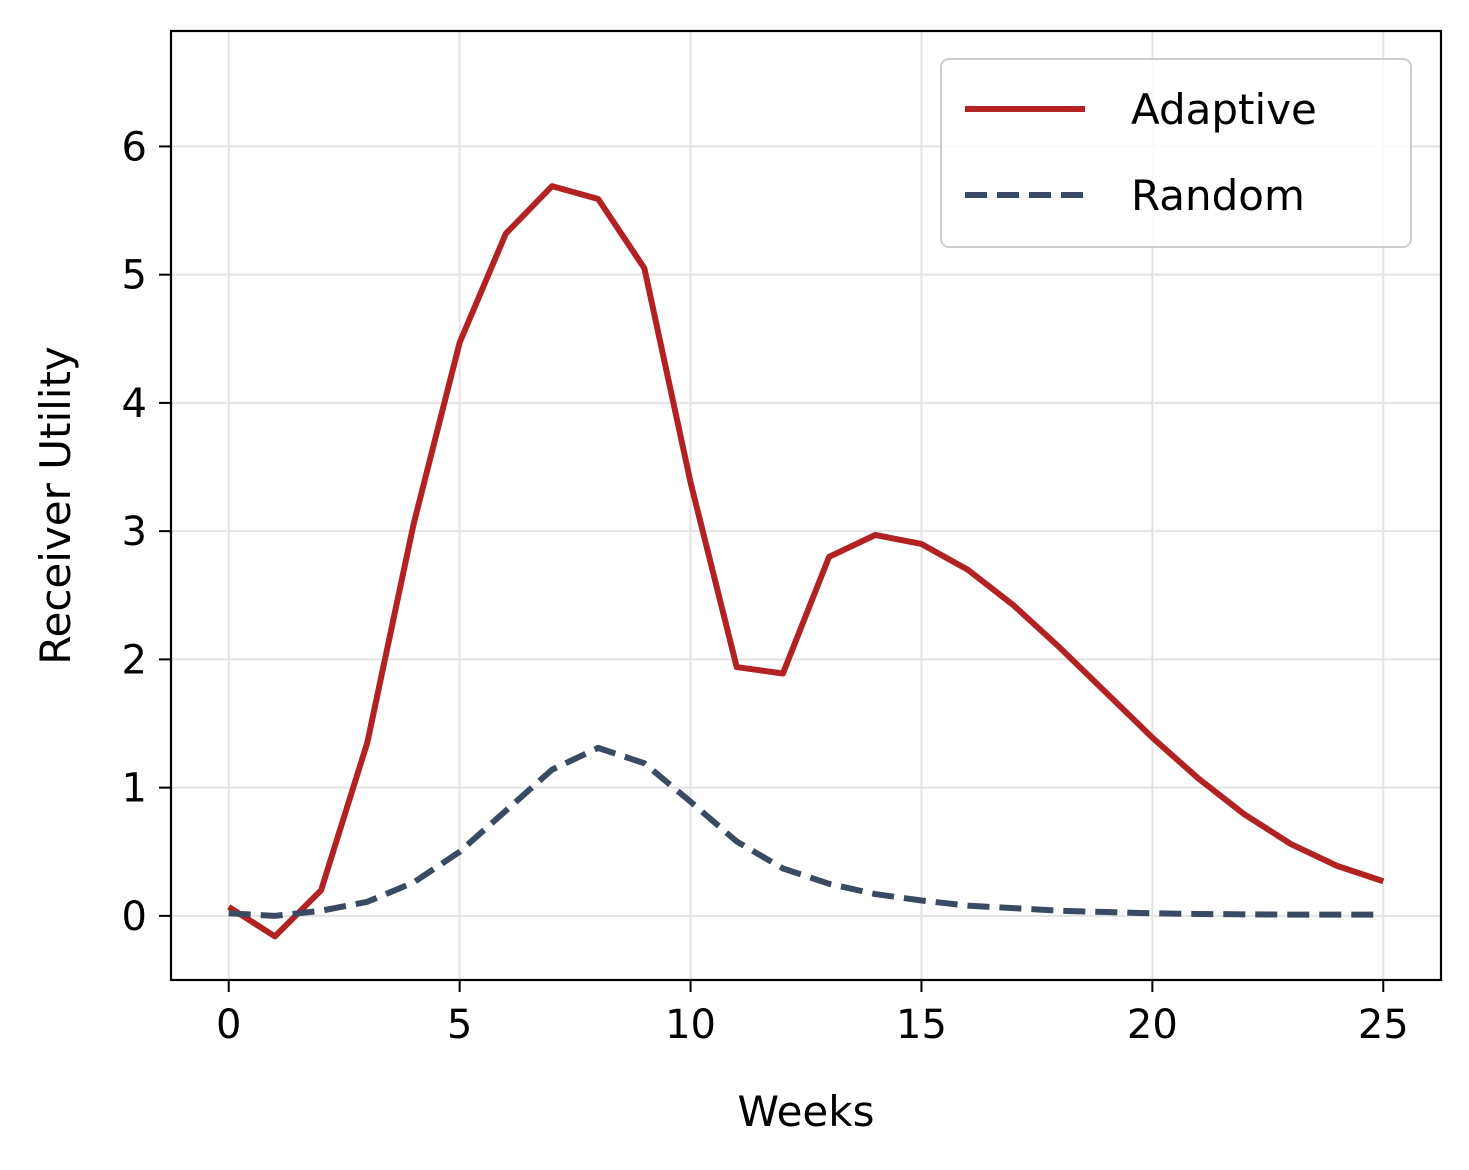 This screenshot has width=1469, height=1170. Describe the element at coordinates (921, 1025) in the screenshot. I see `x-tick-label: 15` at that location.